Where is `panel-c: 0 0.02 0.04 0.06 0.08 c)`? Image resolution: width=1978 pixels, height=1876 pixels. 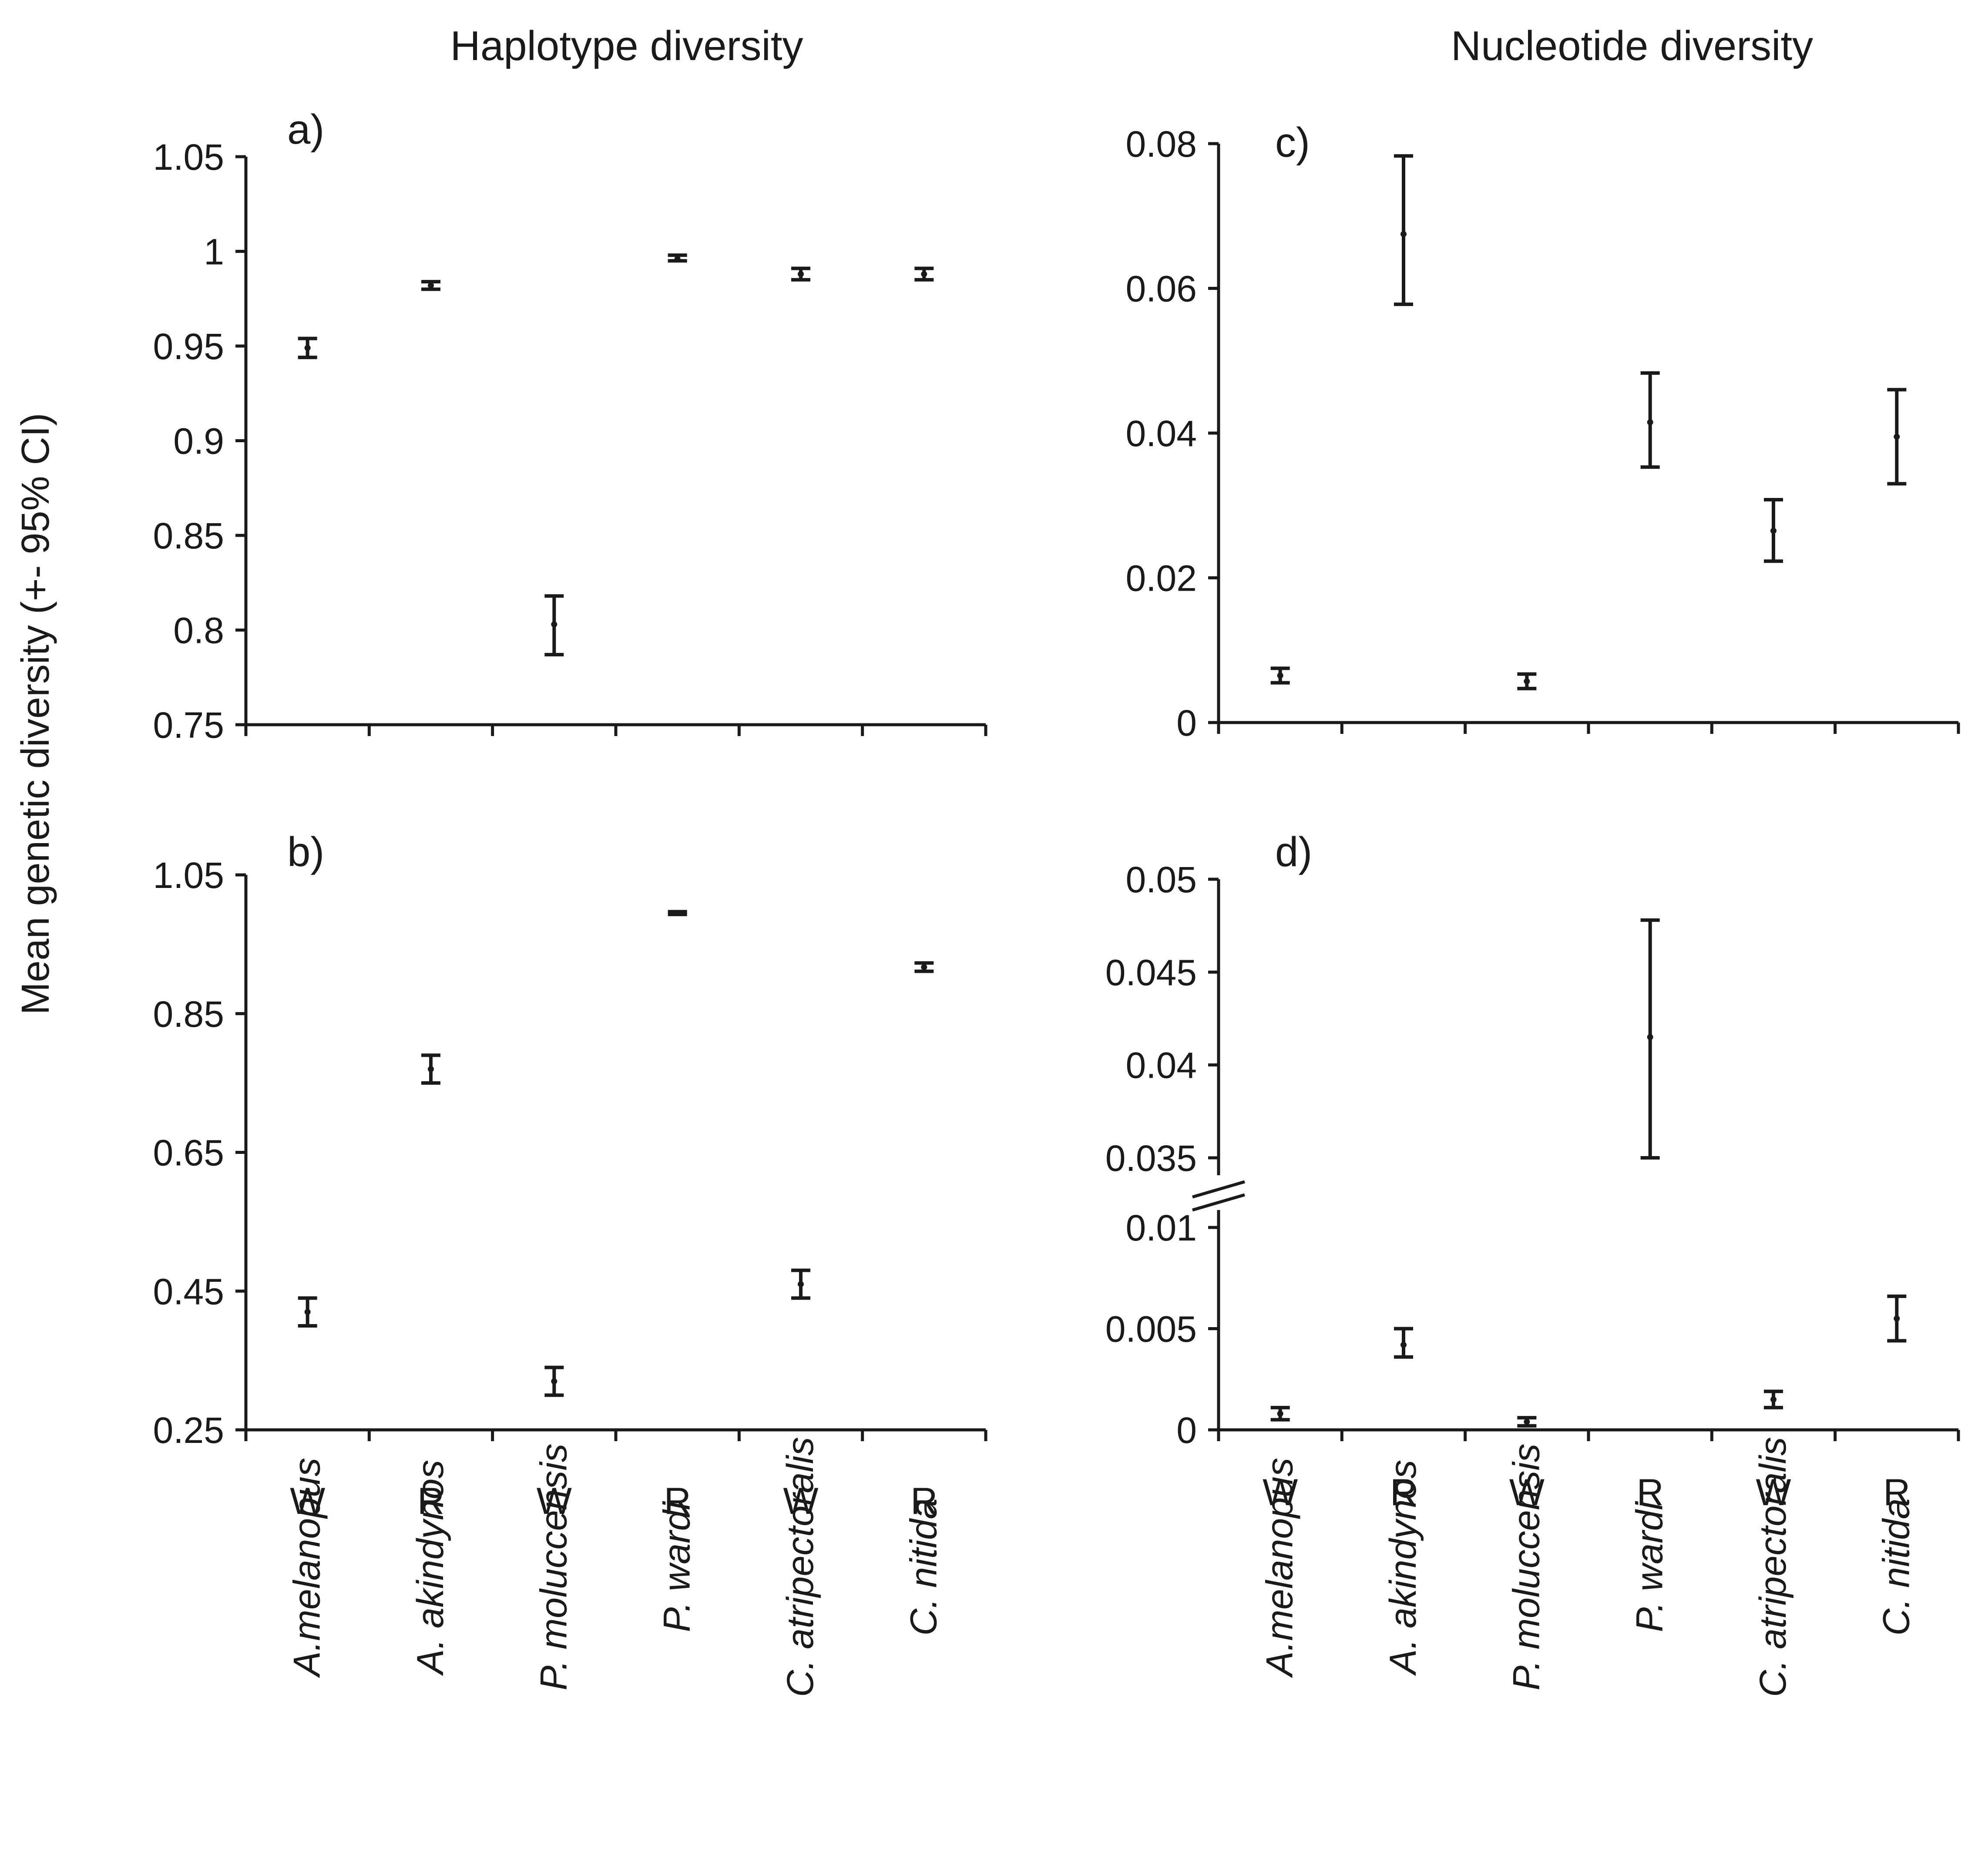 panel-c: 0 0.02 0.04 0.06 0.08 c) is located at coordinates (1543, 431).